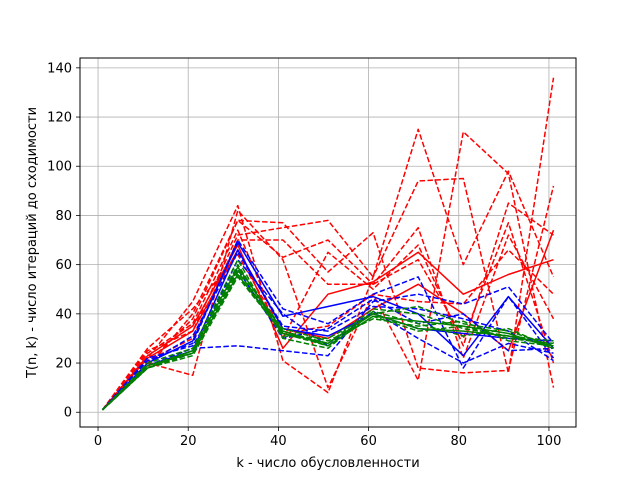 The width and height of the screenshot is (640, 480). I want to click on y-tick-label: 40, so click(63, 314).